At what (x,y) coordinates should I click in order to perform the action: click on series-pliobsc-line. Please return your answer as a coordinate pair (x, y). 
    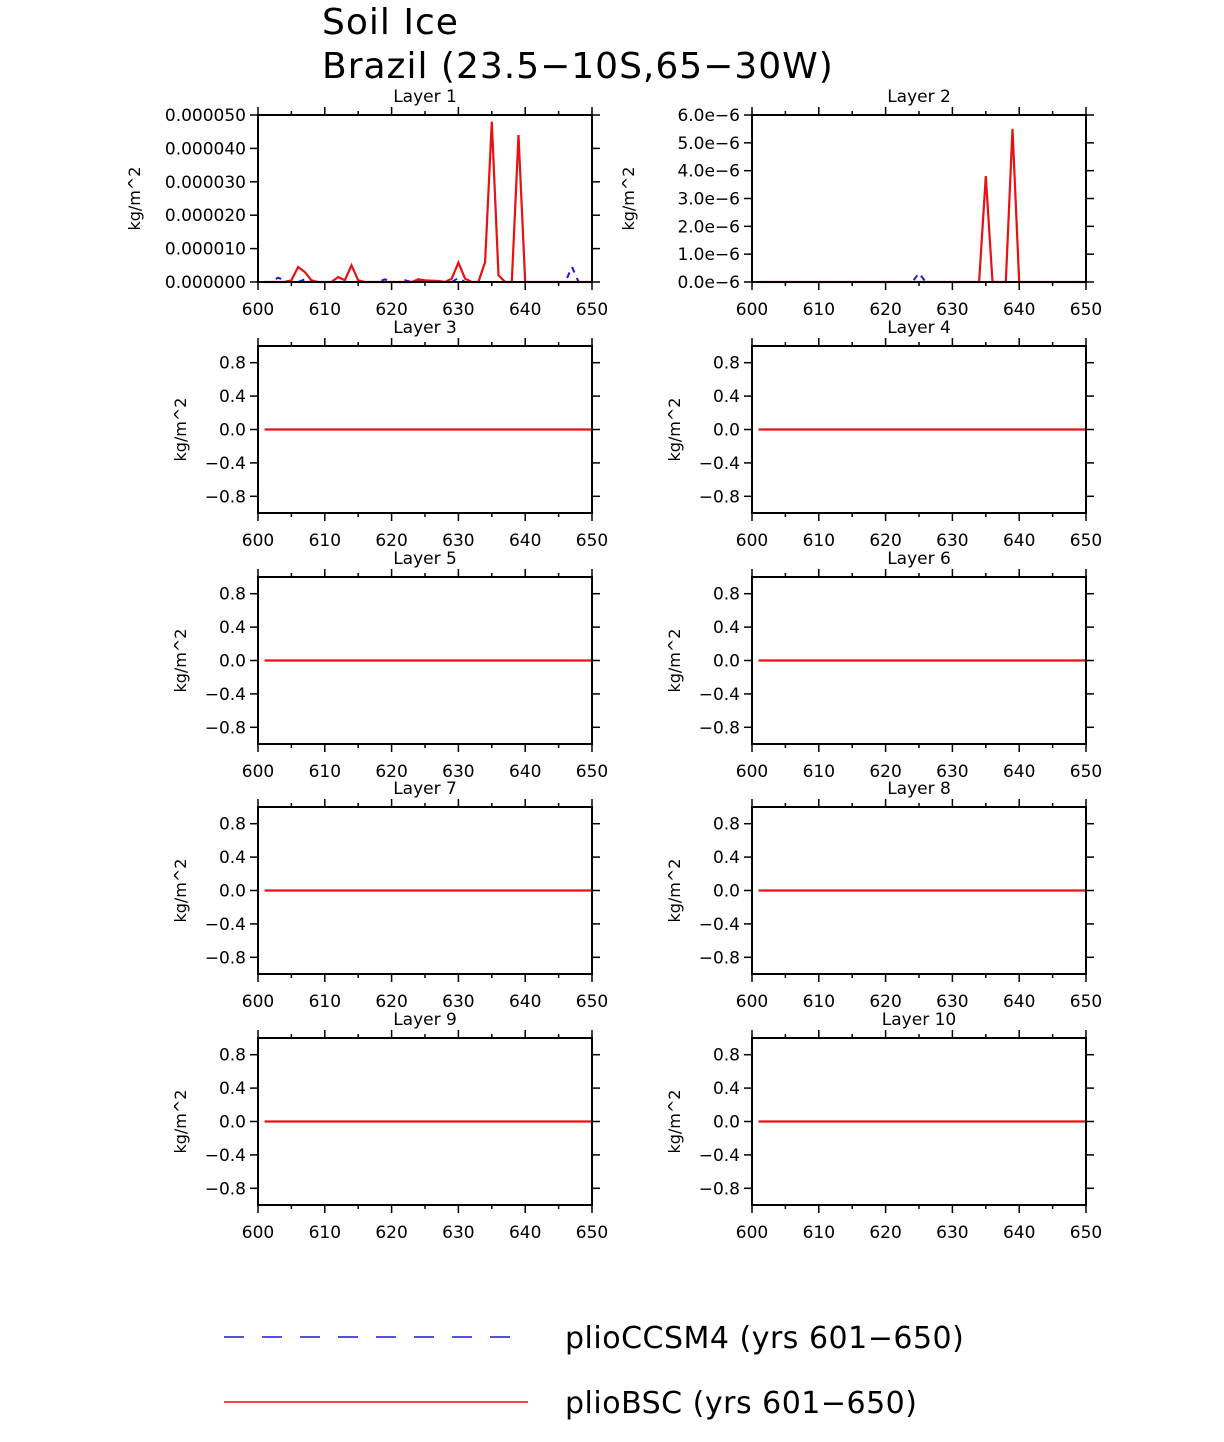
    Looking at the image, I should click on (922, 206).